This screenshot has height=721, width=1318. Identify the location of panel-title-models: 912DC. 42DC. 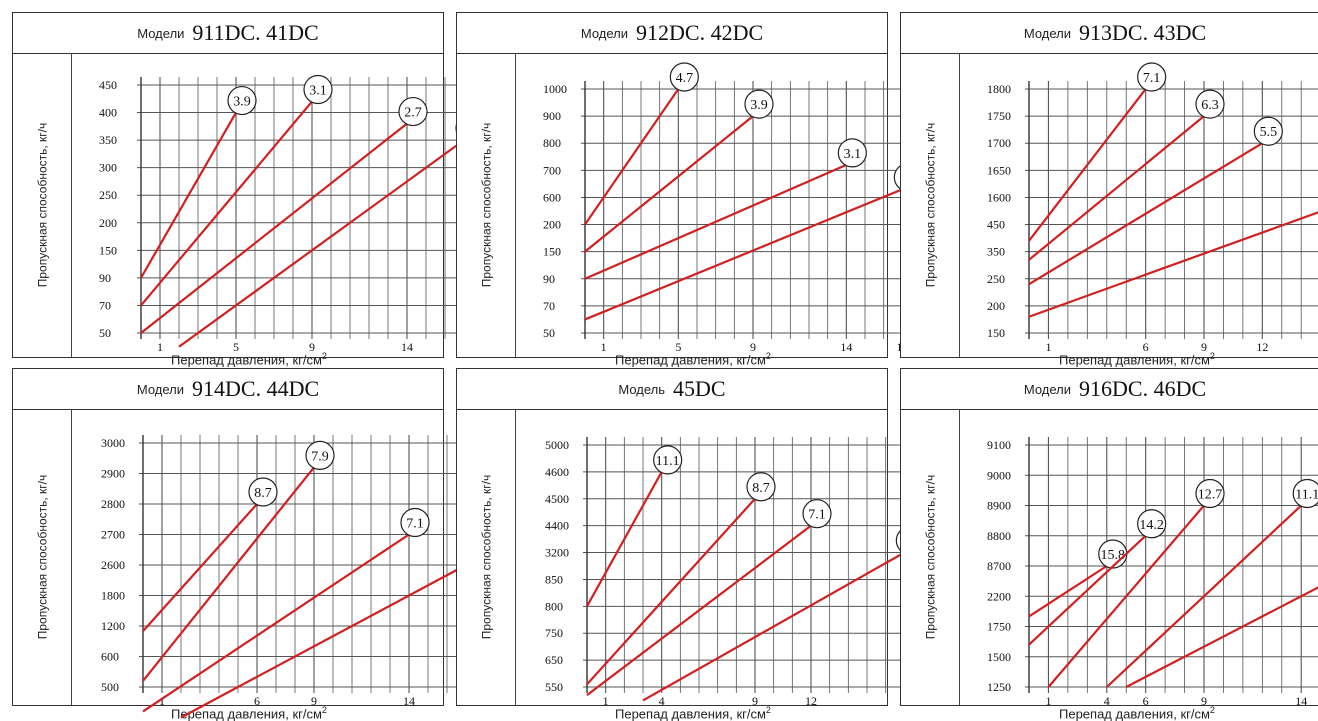
(700, 32).